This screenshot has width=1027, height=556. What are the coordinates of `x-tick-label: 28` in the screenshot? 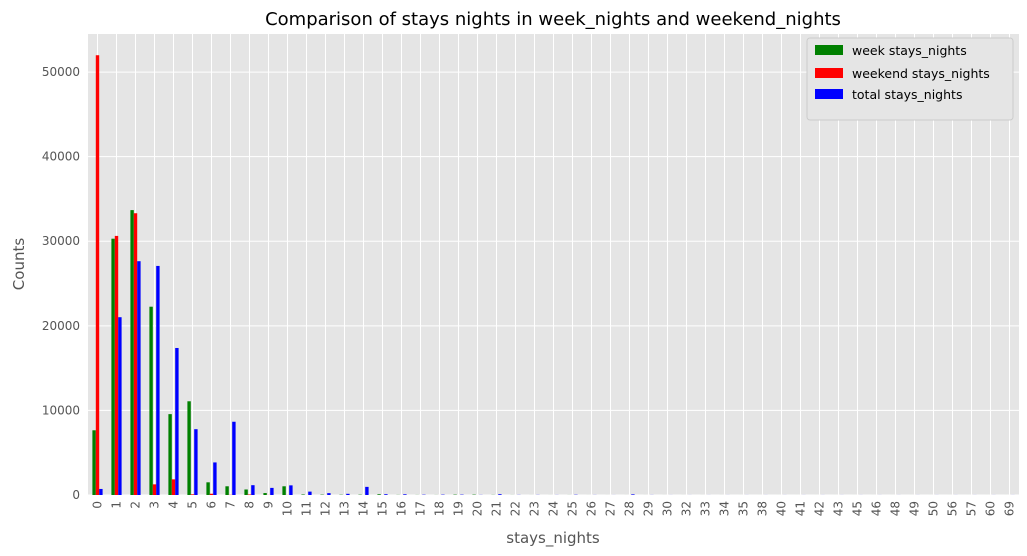 It's located at (630, 508).